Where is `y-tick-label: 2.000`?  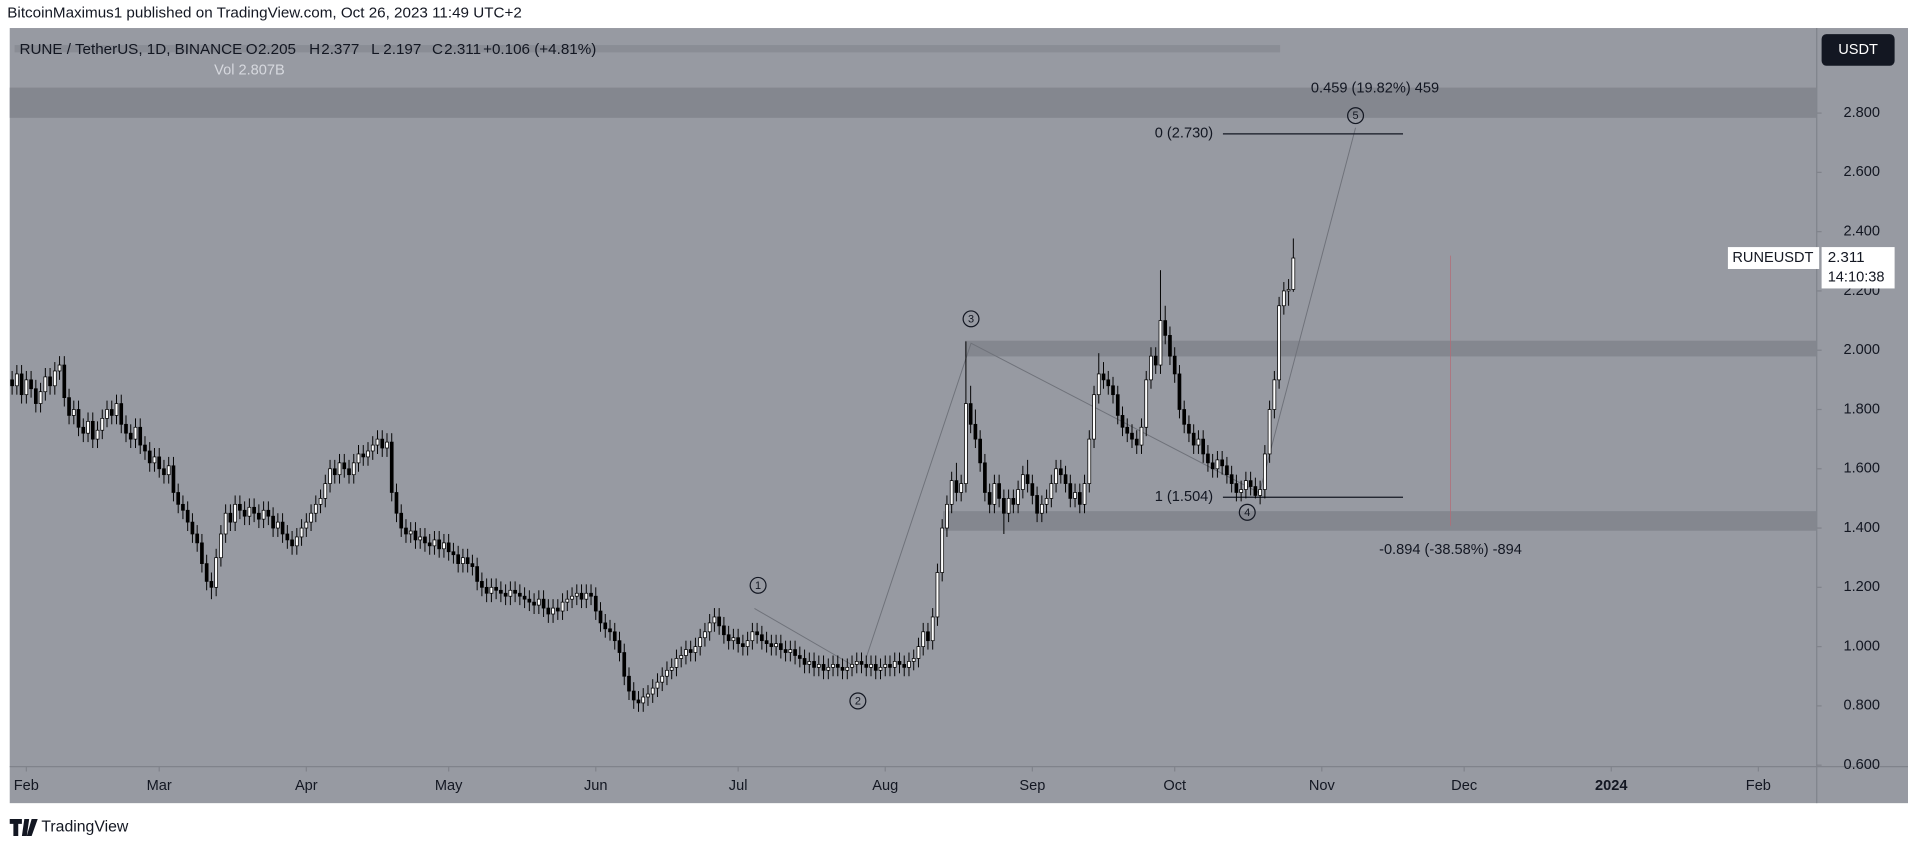
y-tick-label: 2.000 is located at coordinates (1861, 350).